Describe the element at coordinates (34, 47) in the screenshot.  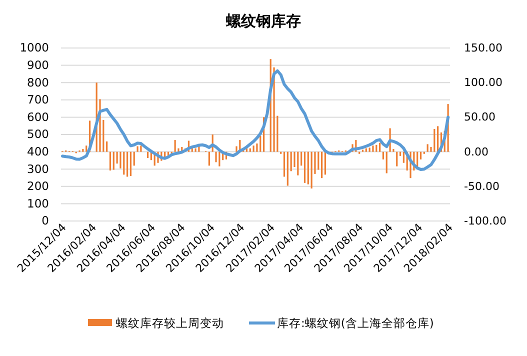
I see `y-tick-label: 1000` at that location.